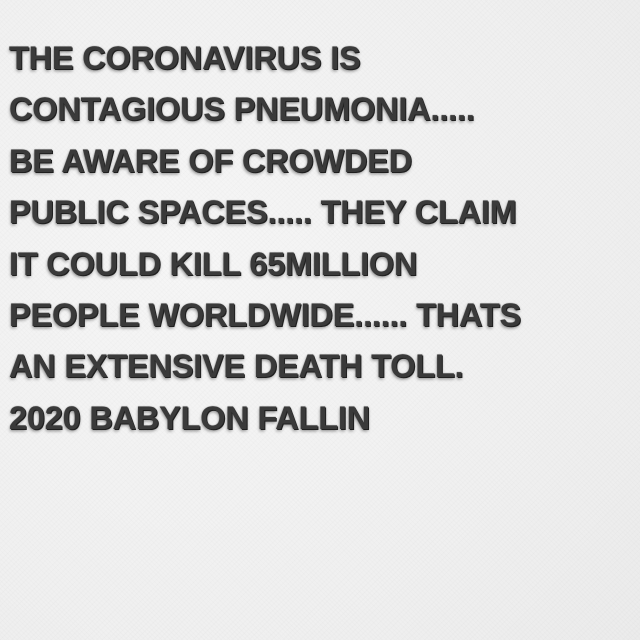  I want to click on note-line: BE AWARE OF CROWDED, so click(211, 160).